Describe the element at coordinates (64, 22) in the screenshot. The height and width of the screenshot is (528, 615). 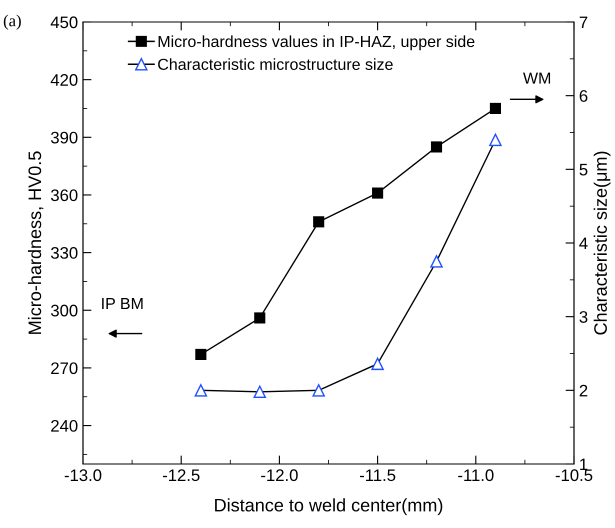
I see `y-tick-label: 450` at that location.